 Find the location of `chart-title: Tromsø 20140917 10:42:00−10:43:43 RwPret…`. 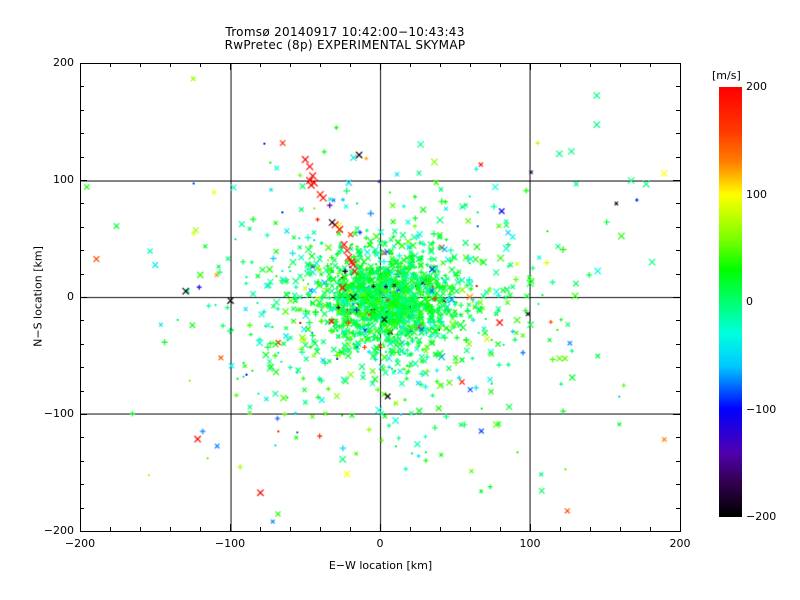

chart-title: Tromsø 20140917 10:42:00−10:43:43 RwPret… is located at coordinates (345, 39).